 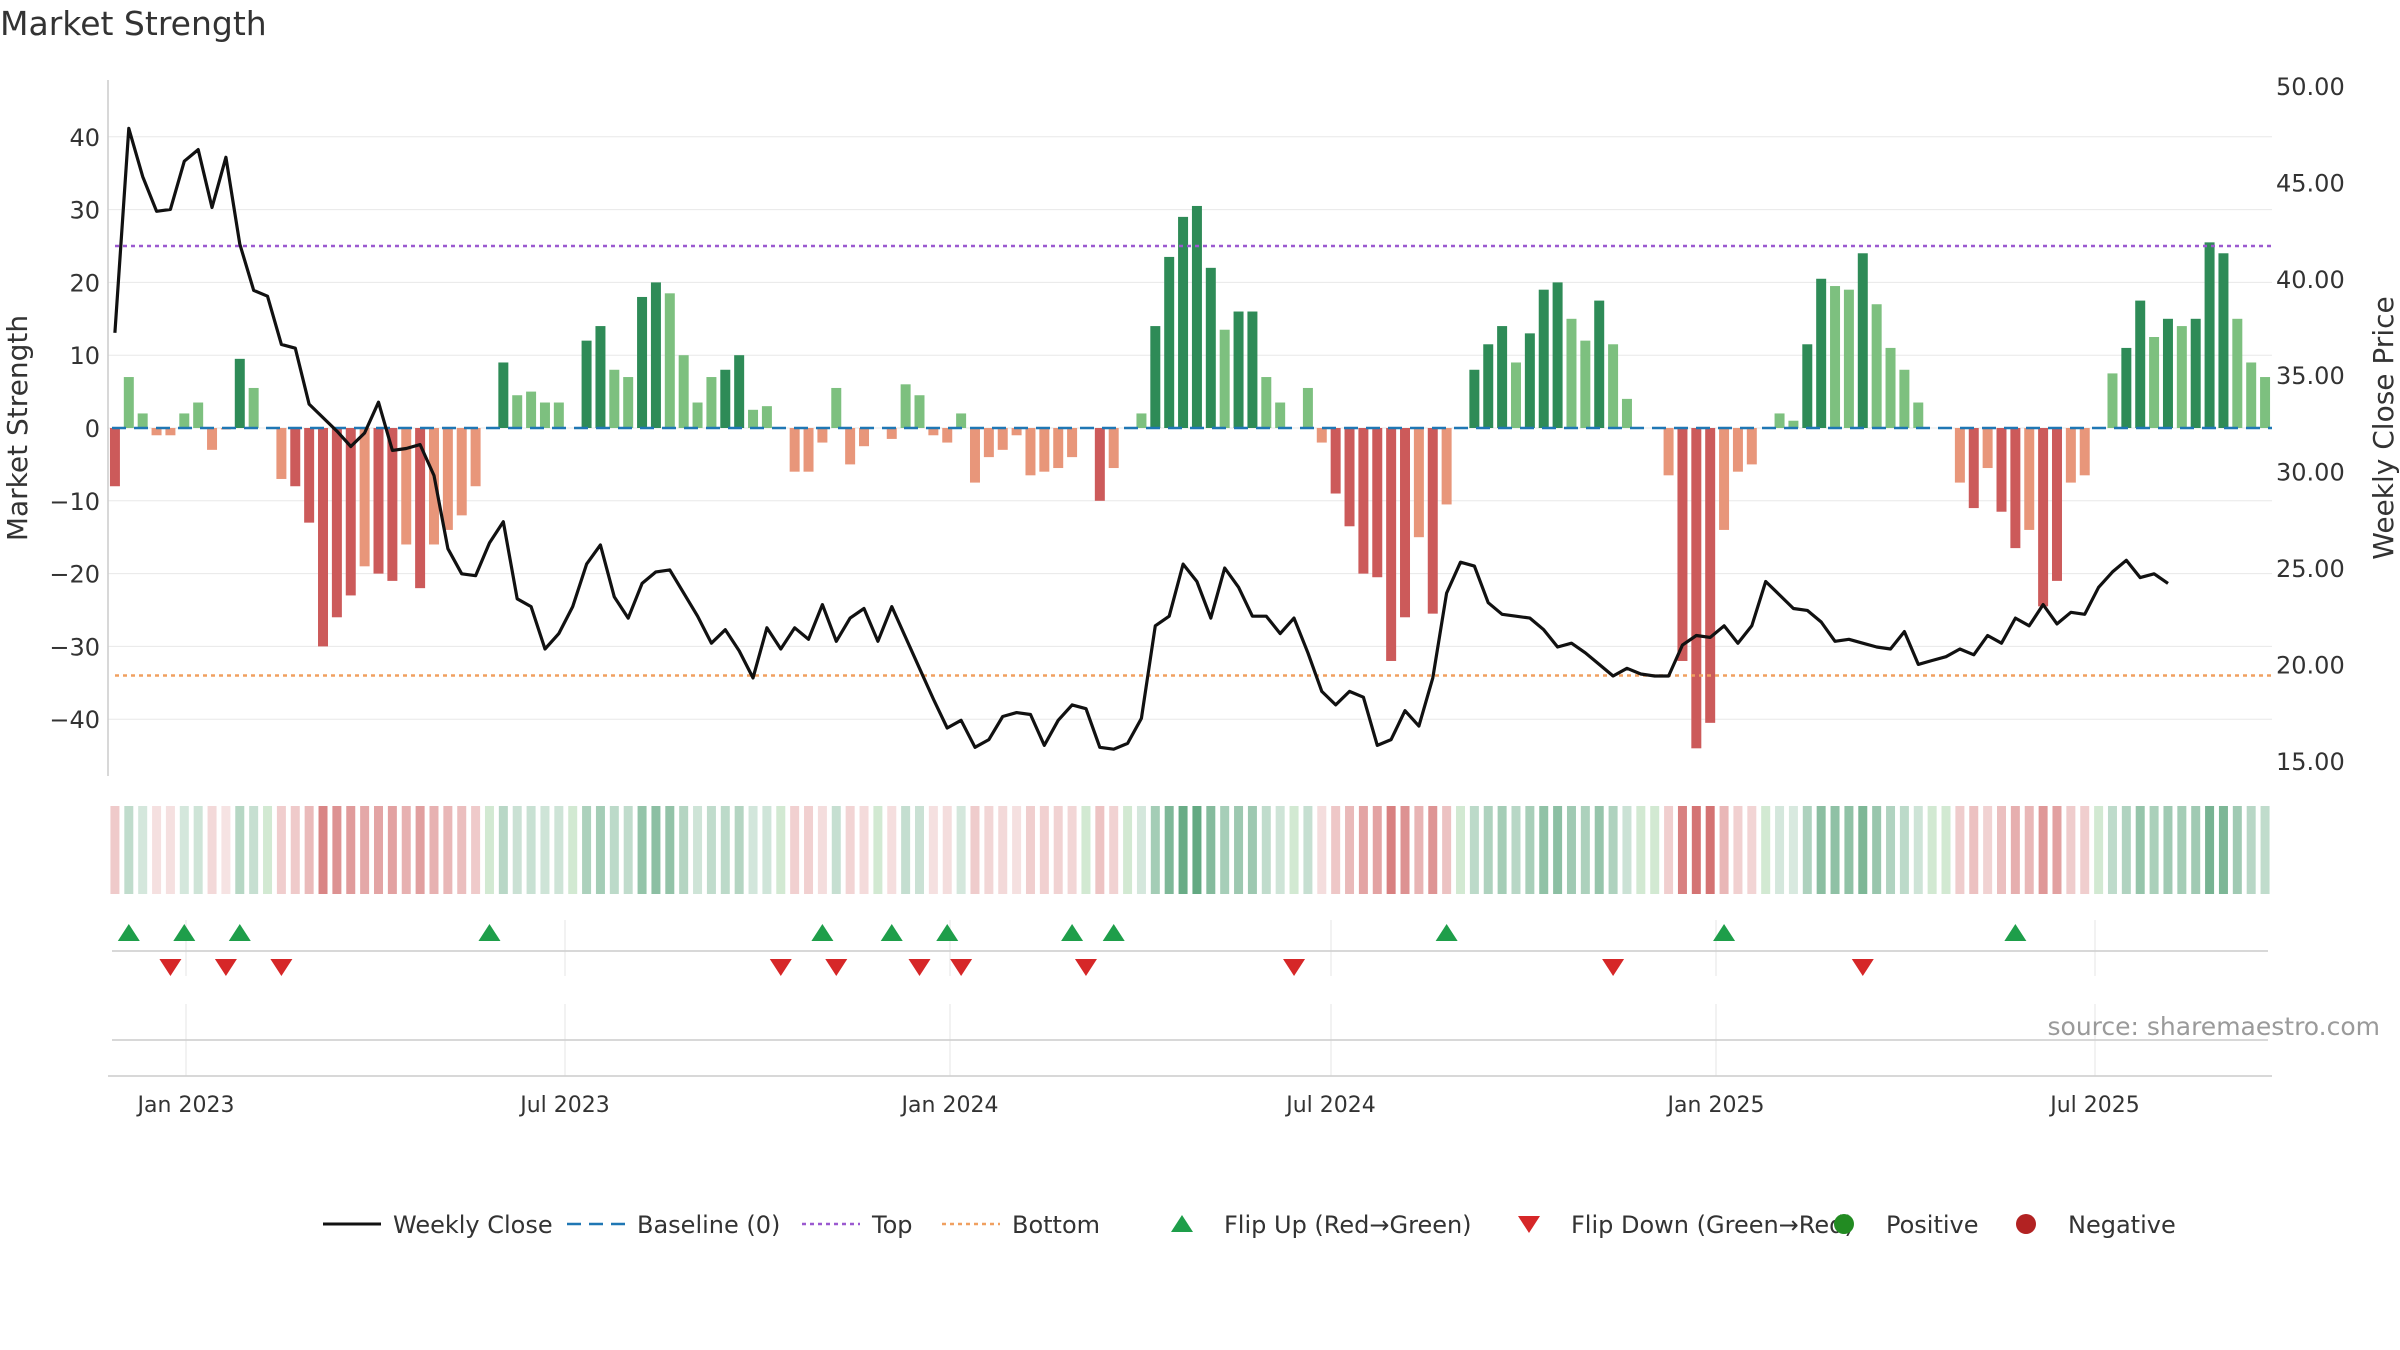 What do you see at coordinates (2214, 1026) in the screenshot?
I see `source-label: source: sharemaestro.com` at bounding box center [2214, 1026].